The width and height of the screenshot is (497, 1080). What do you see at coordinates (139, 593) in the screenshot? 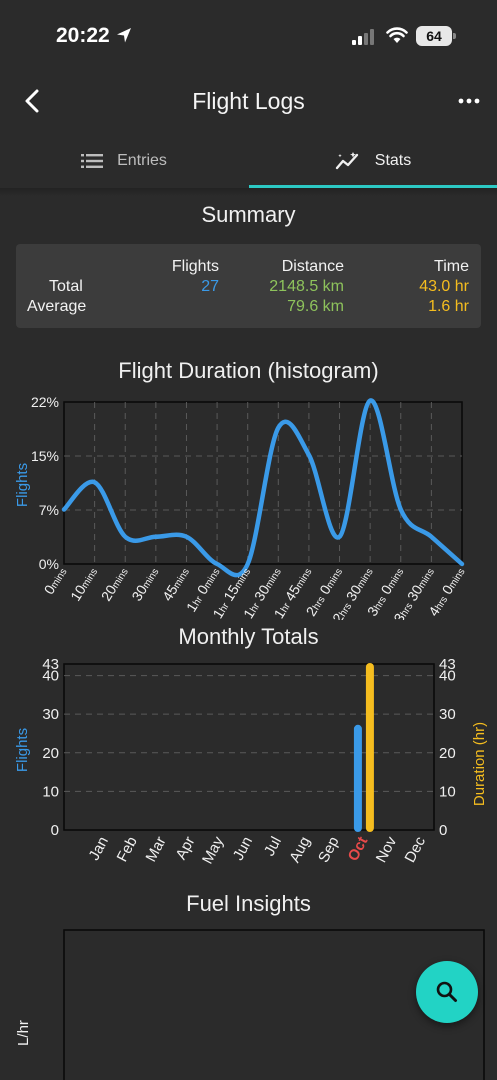
I see `duration-x-tick-part: 30` at bounding box center [139, 593].